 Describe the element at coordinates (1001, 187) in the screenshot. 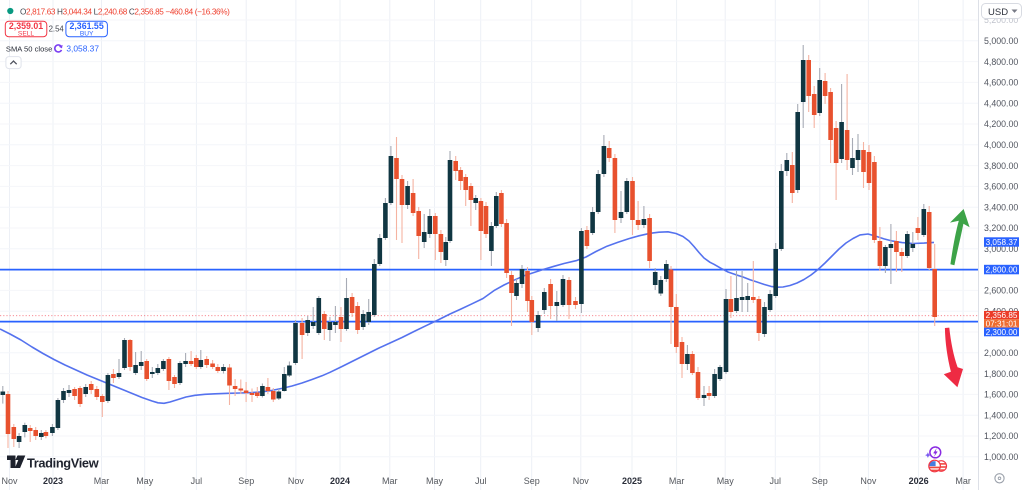

I see `svg-text: 3,600.00` at that location.